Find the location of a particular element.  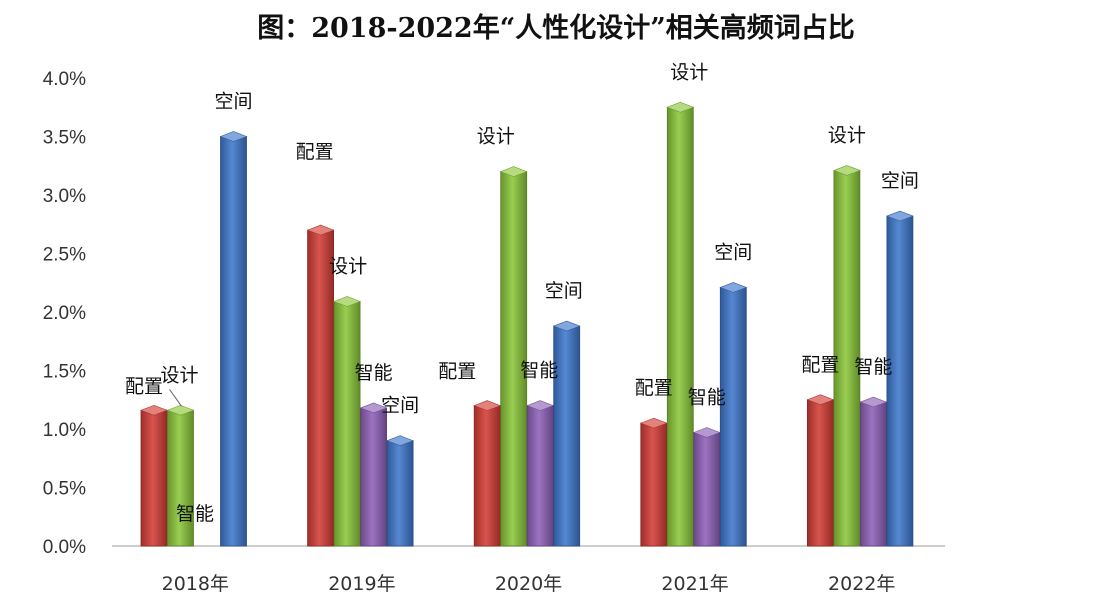

bar-配置-2021年 is located at coordinates (654, 484).